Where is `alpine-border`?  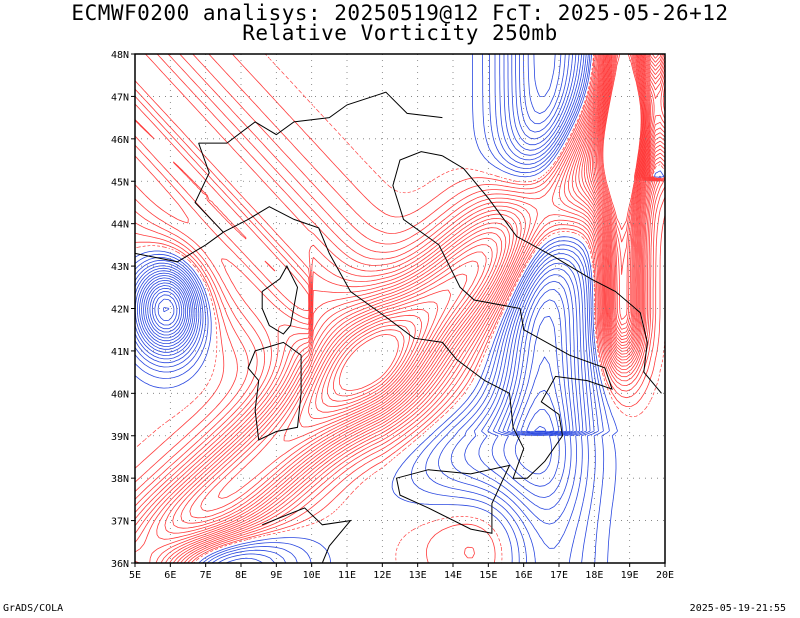 alpine-border is located at coordinates (320, 117).